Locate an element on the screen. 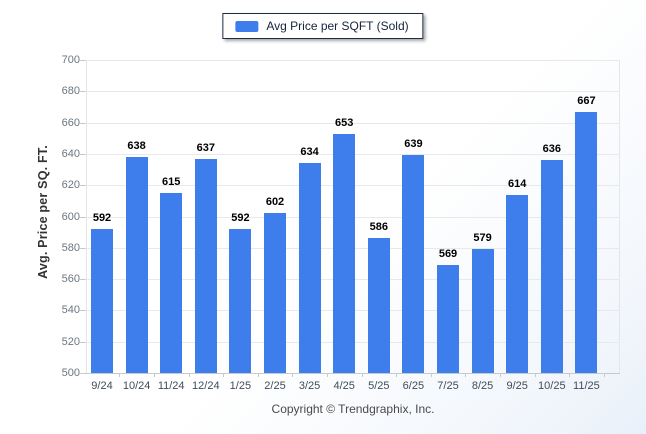 This screenshot has height=434, width=646. copyright-text: Copyright © Trendgraphix, Inc. is located at coordinates (353, 409).